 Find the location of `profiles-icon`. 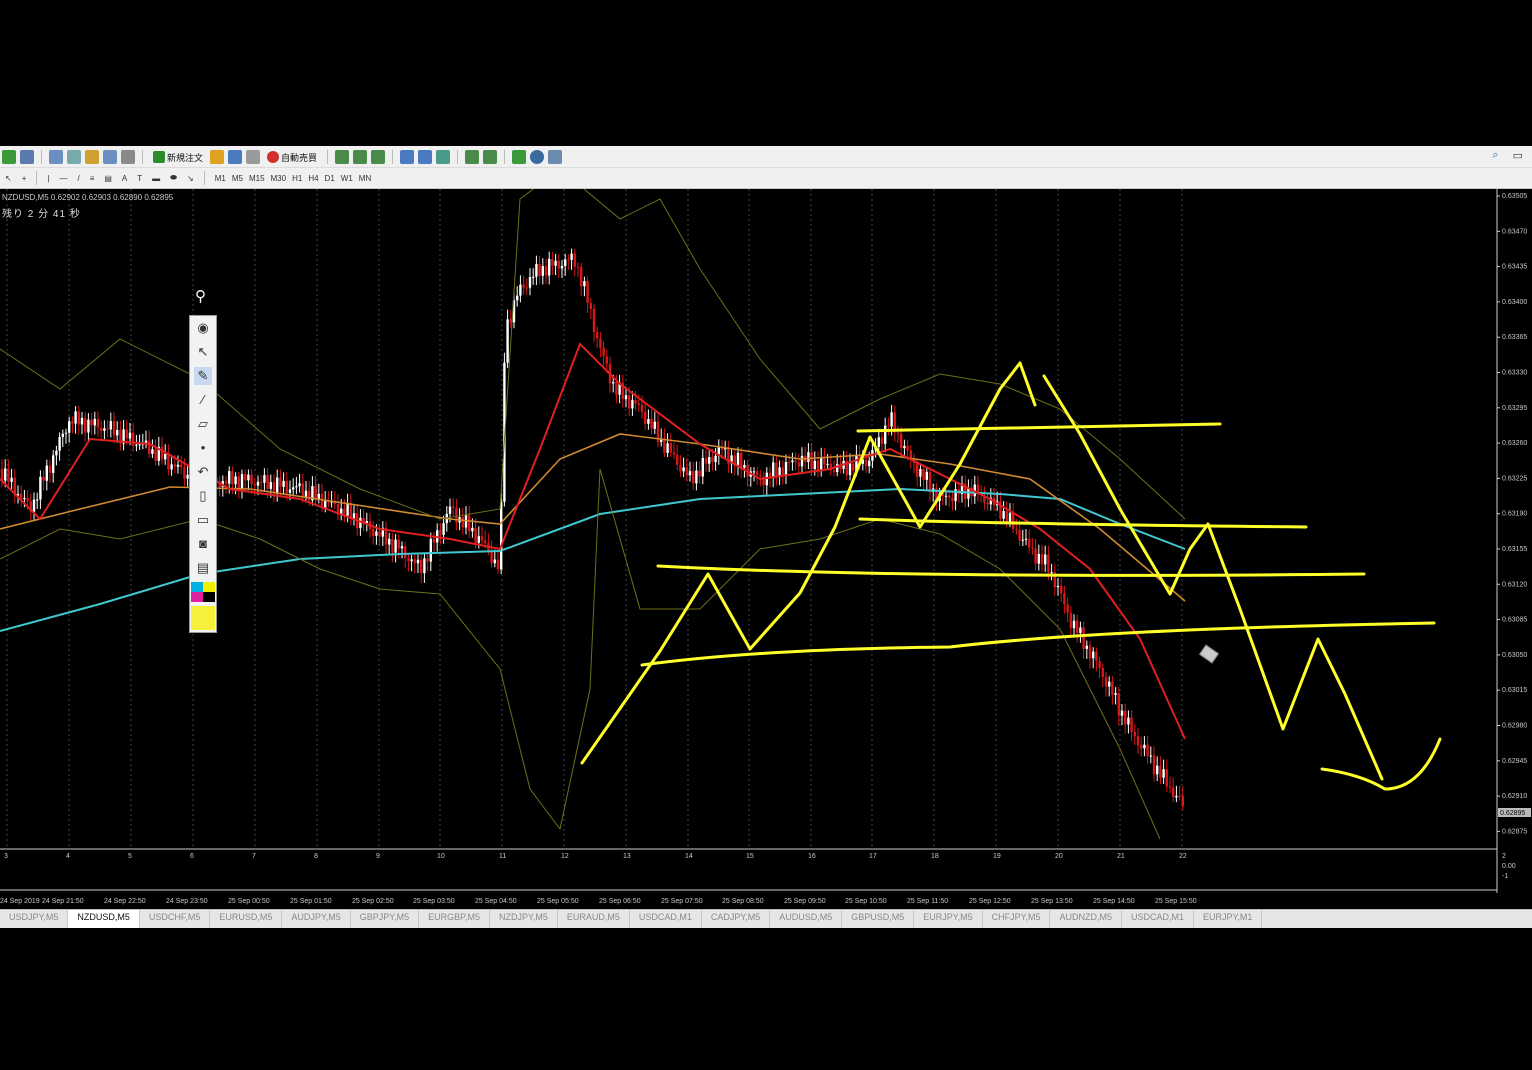

profiles-icon is located at coordinates (27, 157).